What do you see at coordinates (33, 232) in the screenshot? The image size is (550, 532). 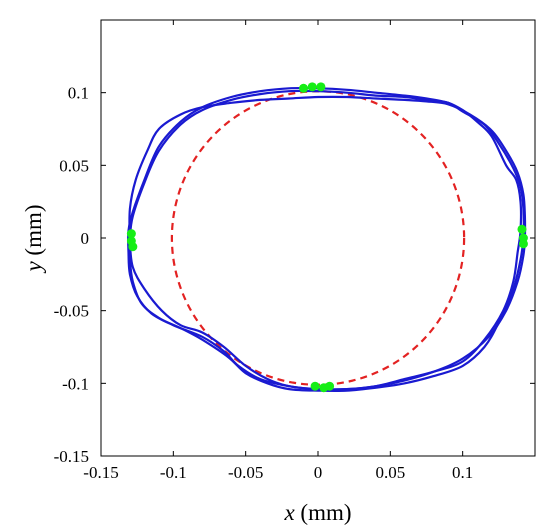 I see `y-axis-label-unit: (mm)` at bounding box center [33, 232].